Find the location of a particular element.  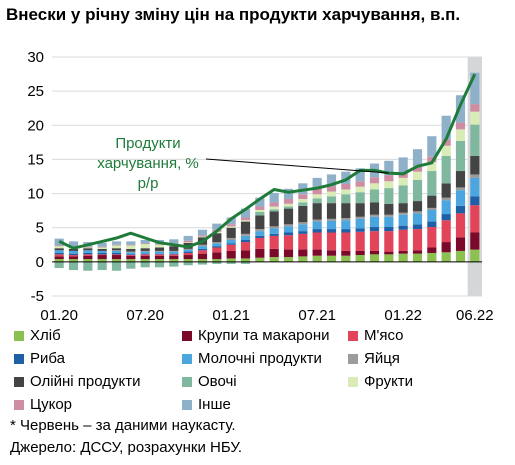

y-tick-label: 5 is located at coordinates (40, 228).